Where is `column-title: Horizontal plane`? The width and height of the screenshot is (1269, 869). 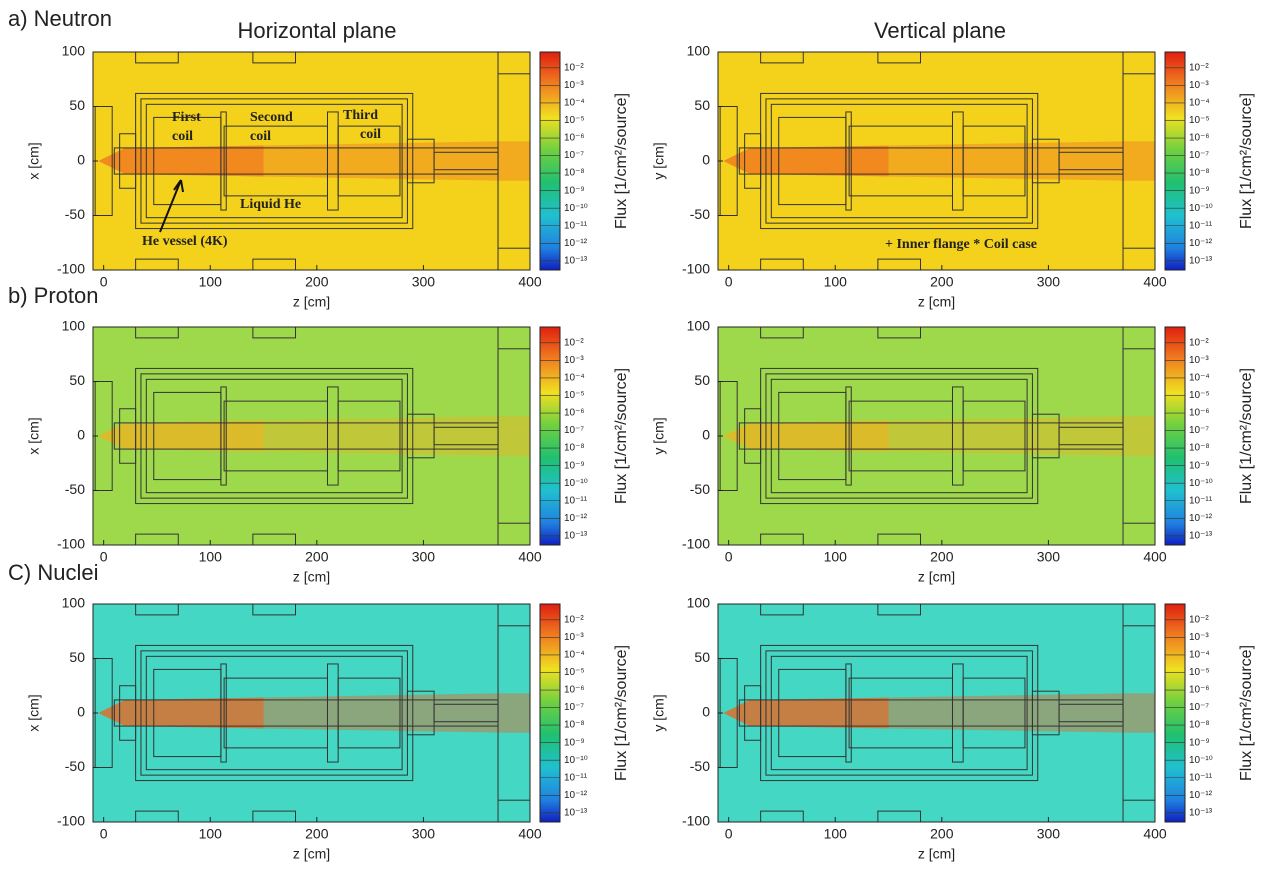 column-title: Horizontal plane is located at coordinates (317, 30).